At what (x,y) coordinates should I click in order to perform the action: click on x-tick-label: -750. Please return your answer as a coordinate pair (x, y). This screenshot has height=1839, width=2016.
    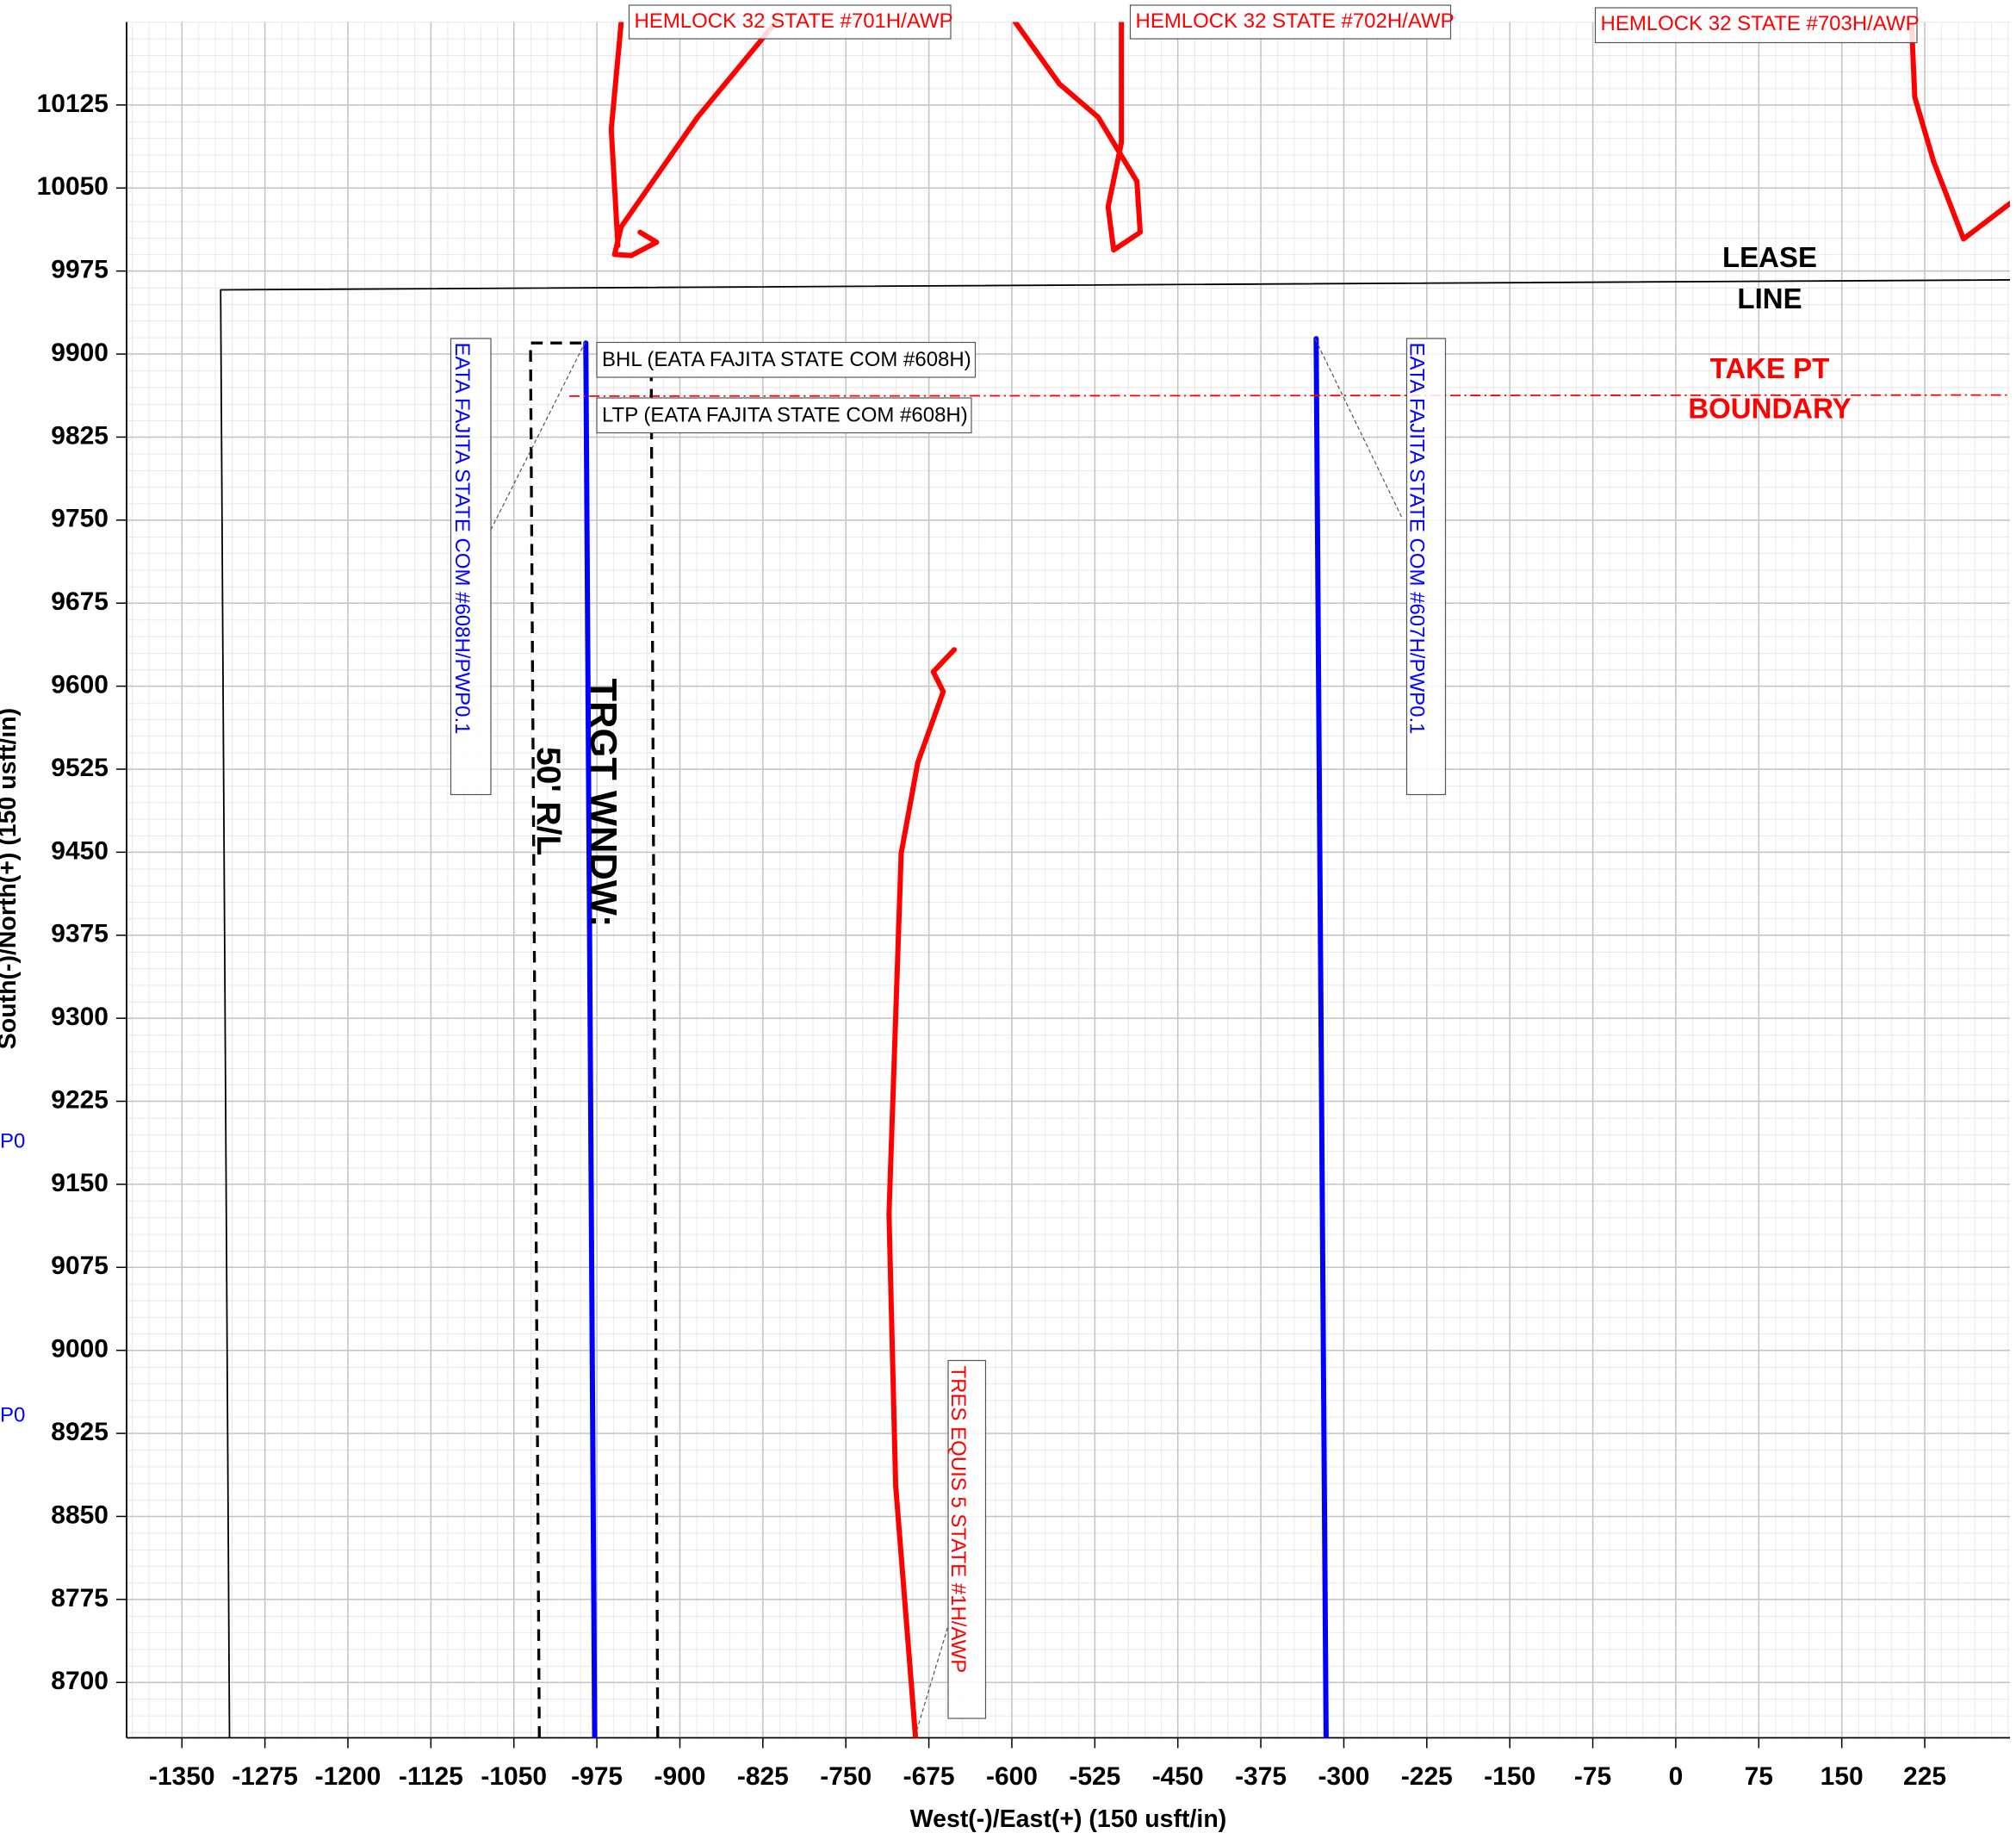
    Looking at the image, I should click on (846, 1777).